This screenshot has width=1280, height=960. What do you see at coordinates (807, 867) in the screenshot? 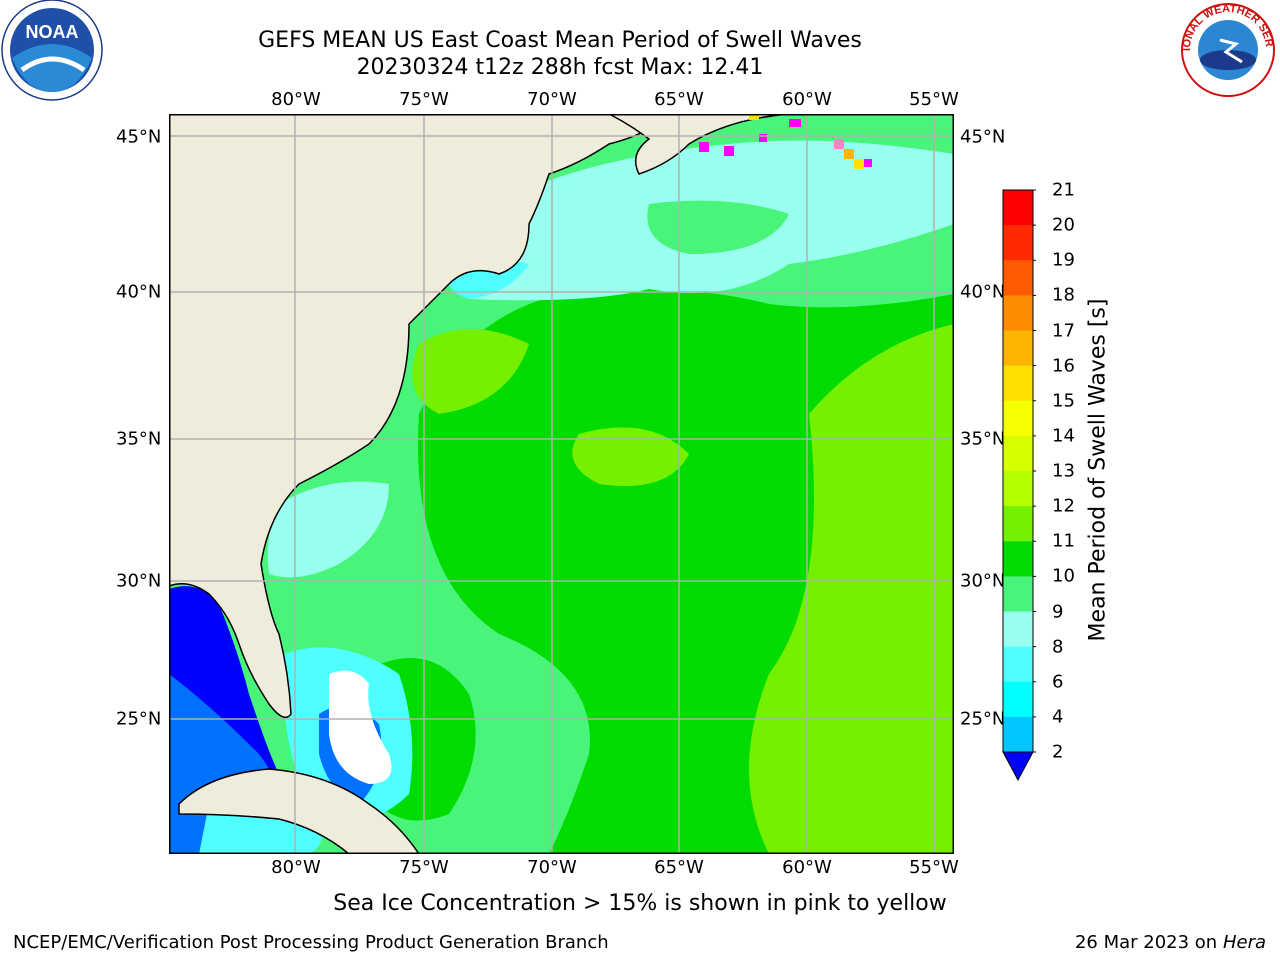
I see `lon-label-bottom-60w: 60°W` at bounding box center [807, 867].